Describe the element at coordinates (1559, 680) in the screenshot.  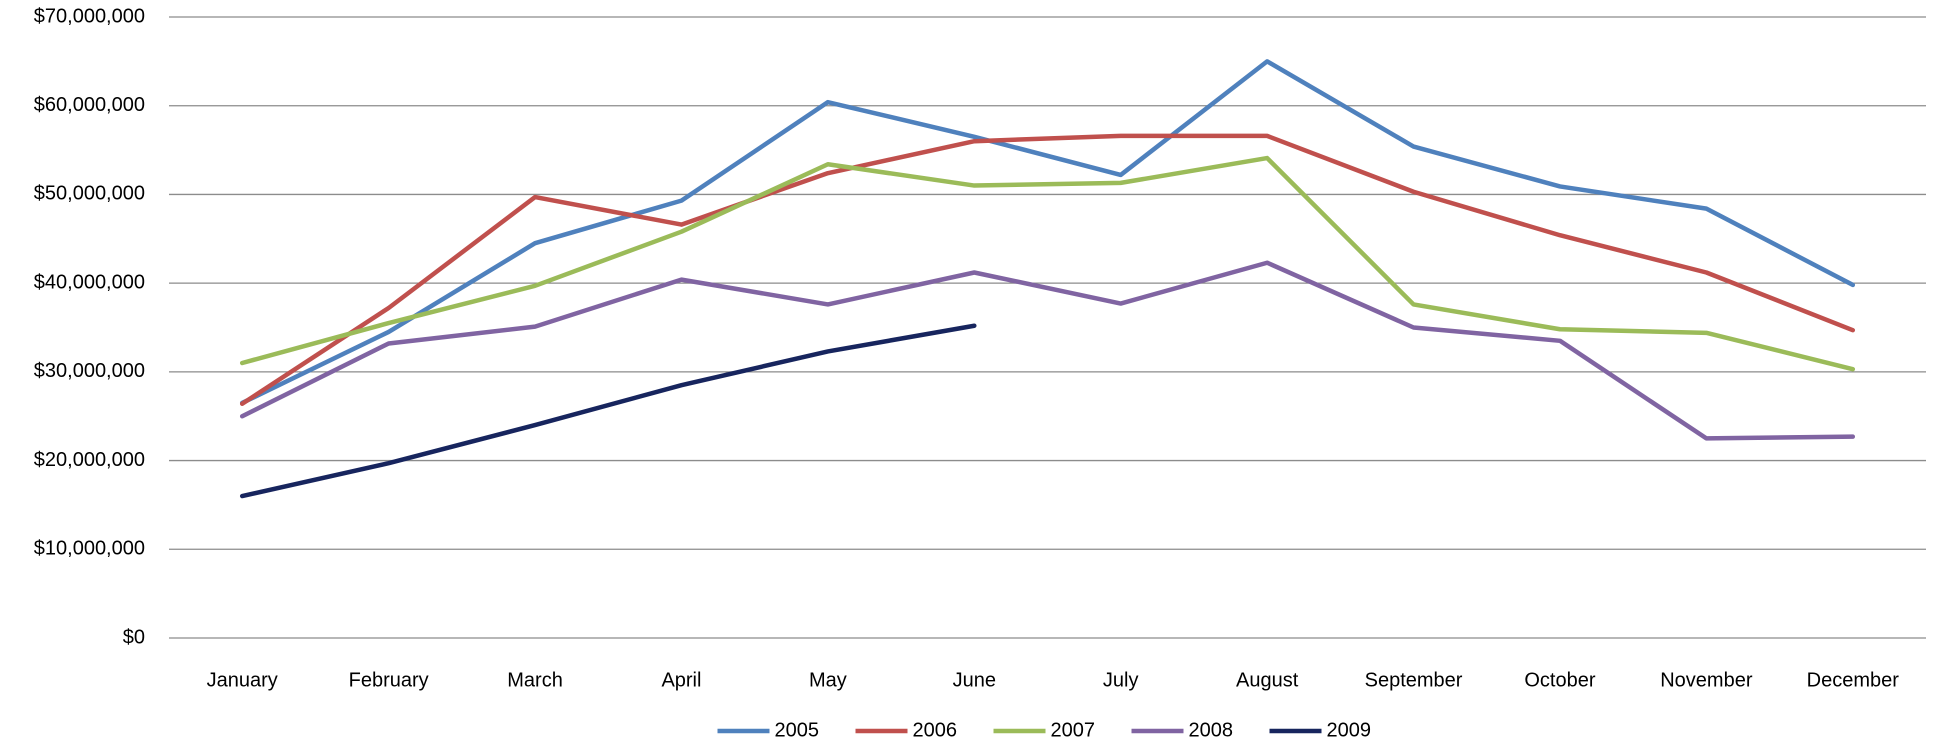
I see `x-tick-label: October` at that location.